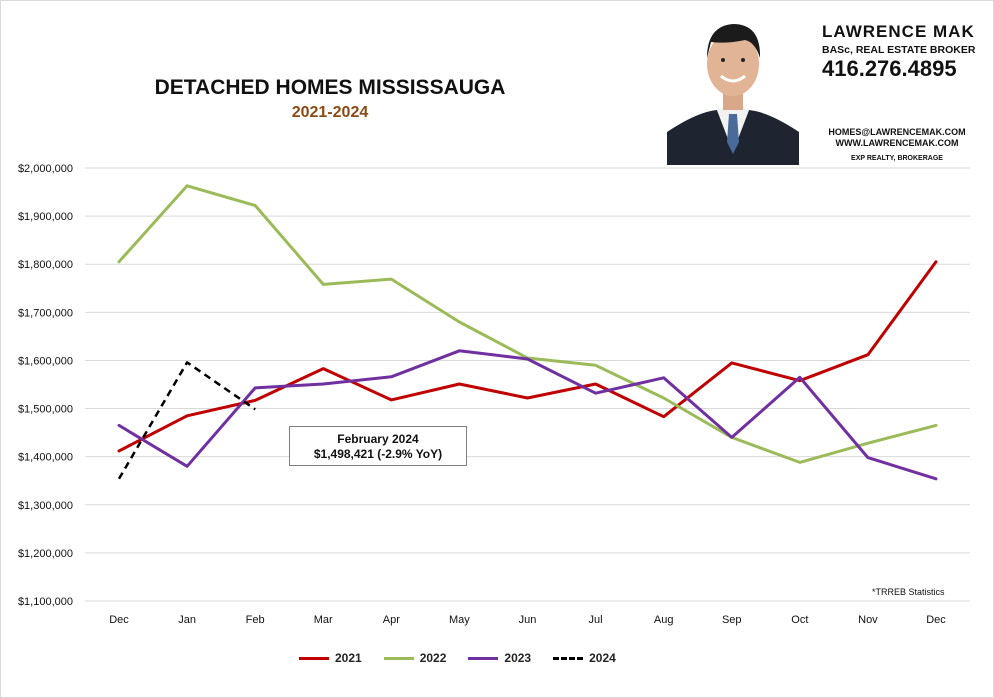 This screenshot has width=994, height=698. Describe the element at coordinates (897, 158) in the screenshot. I see `agent-brokerage: EXP REALTY, BROKERAGE` at that location.